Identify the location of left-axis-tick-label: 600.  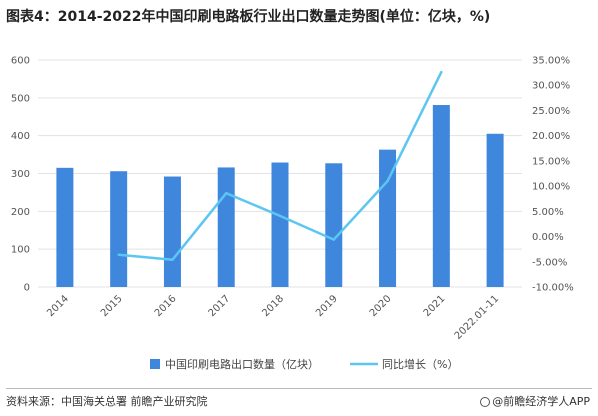
(20, 61).